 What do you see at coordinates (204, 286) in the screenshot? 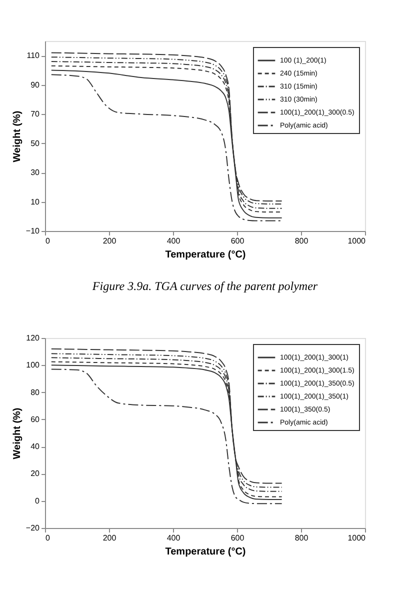
I see `caption: Figure 3.9a. TGA curves of the parent polymer` at bounding box center [204, 286].